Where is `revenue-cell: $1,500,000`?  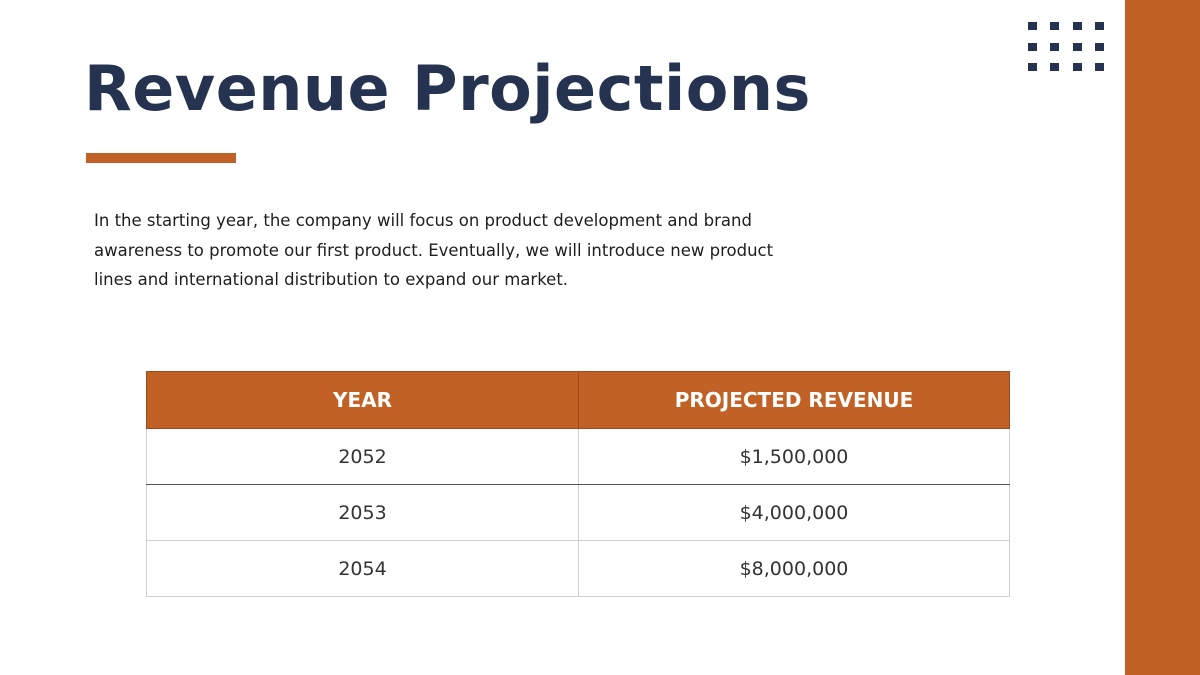 revenue-cell: $1,500,000 is located at coordinates (794, 456).